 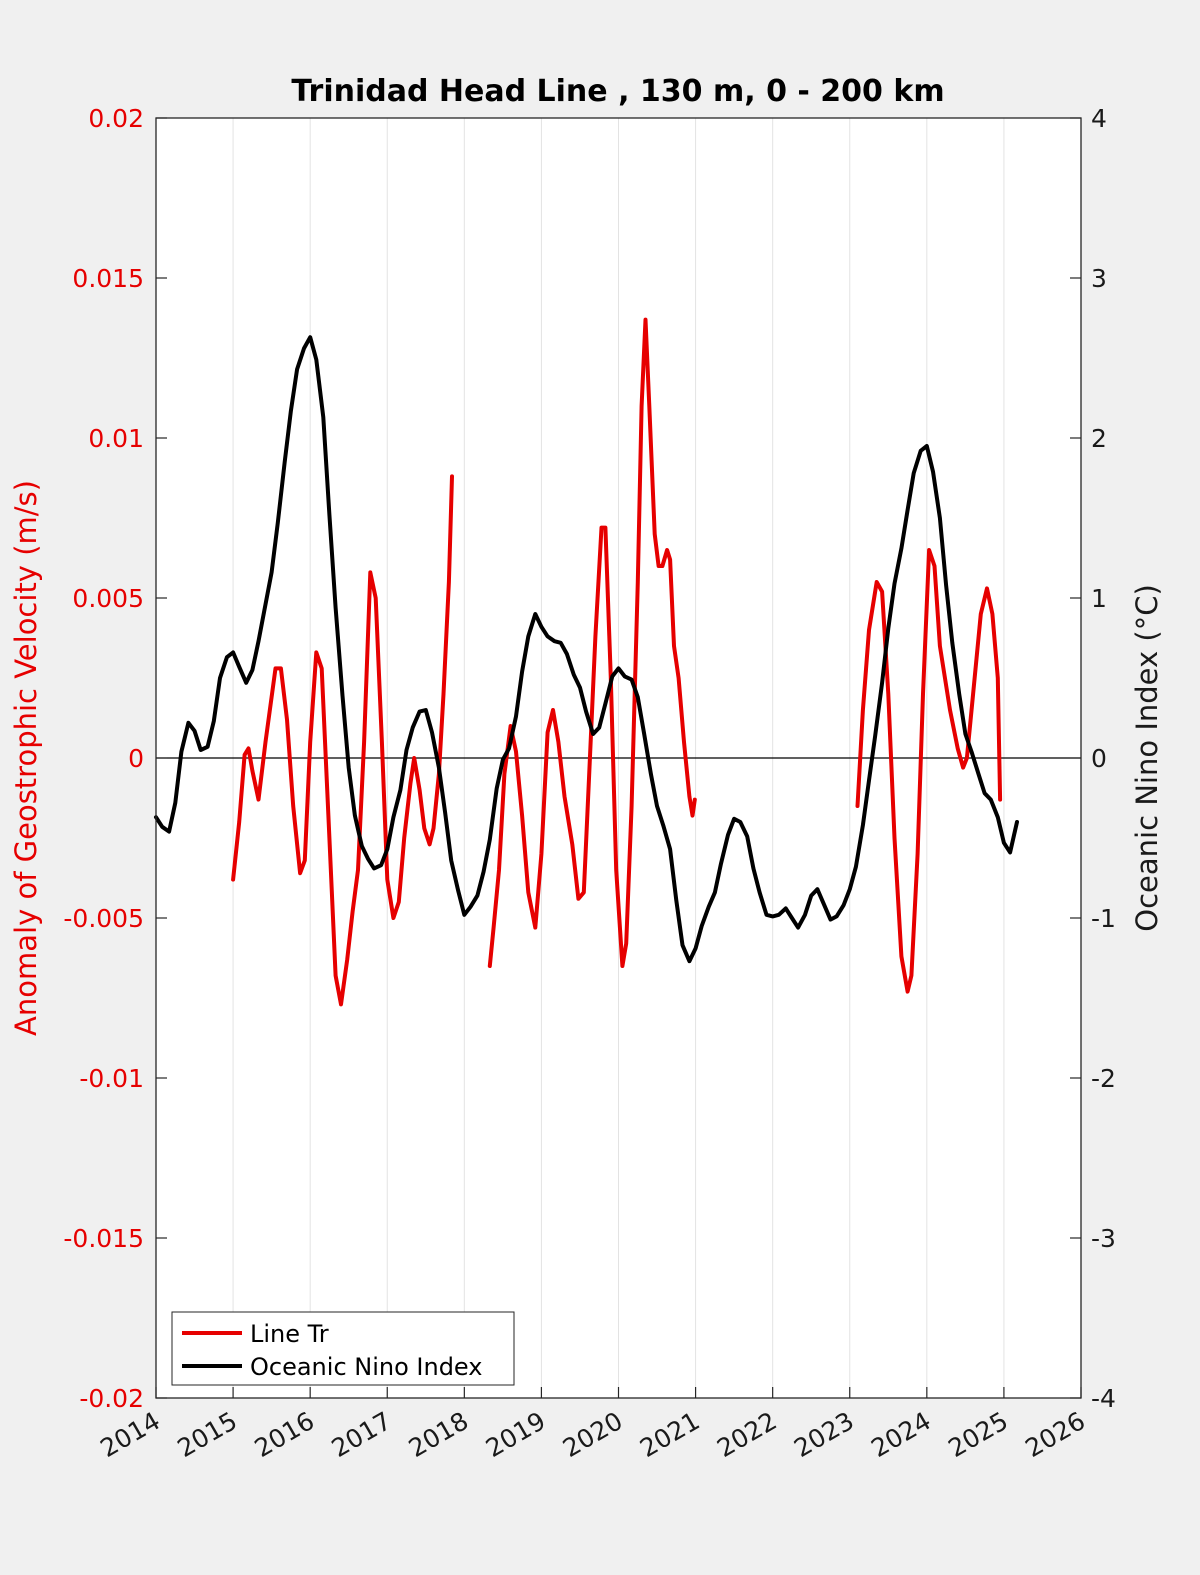 What do you see at coordinates (103, 918) in the screenshot?
I see `y-left-tick-label: -0.005` at bounding box center [103, 918].